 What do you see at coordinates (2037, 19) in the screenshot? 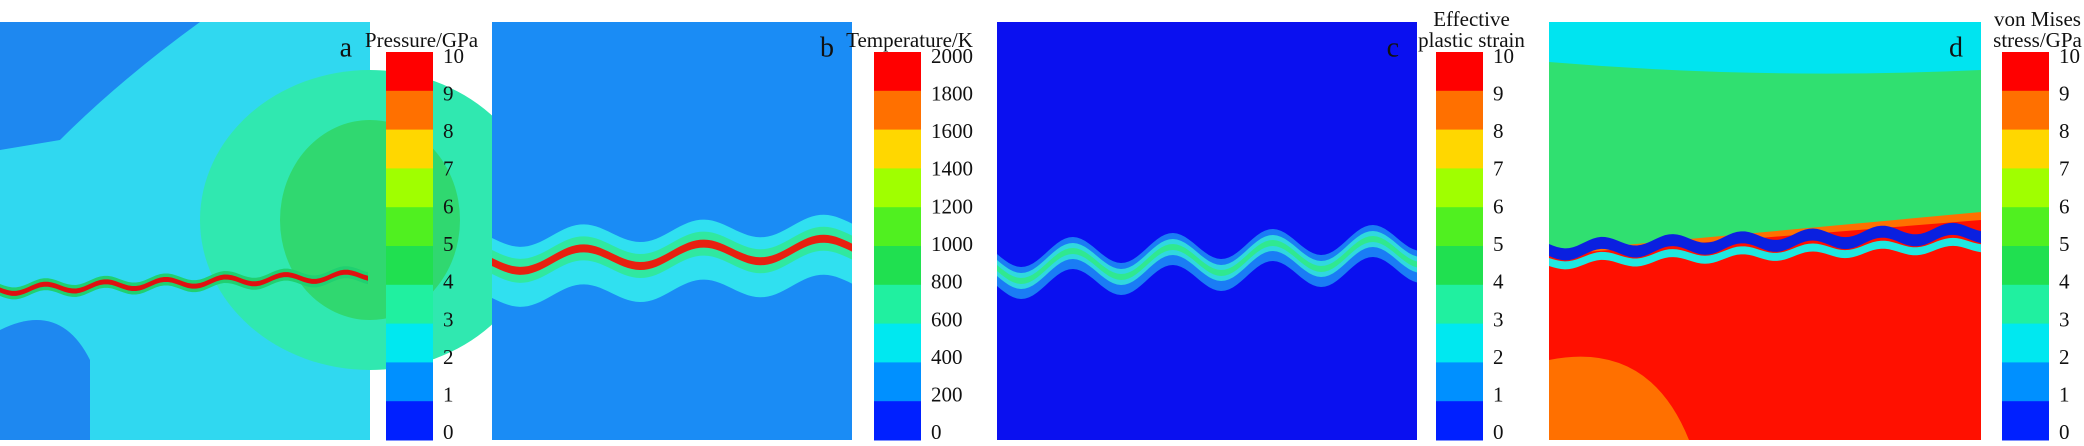
I see `colorbar-title: von Mises` at bounding box center [2037, 19].